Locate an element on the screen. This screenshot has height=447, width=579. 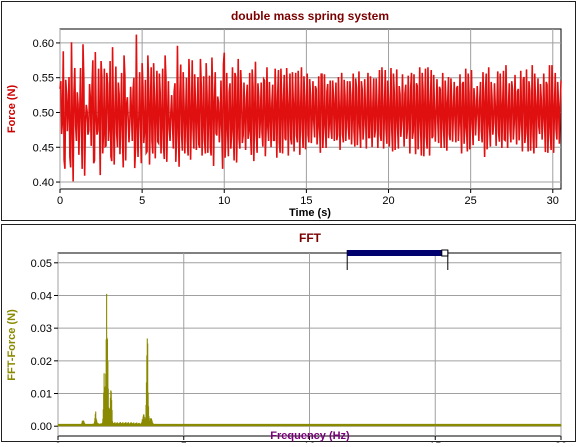
range-scrollbar is located at coordinates (397, 259).